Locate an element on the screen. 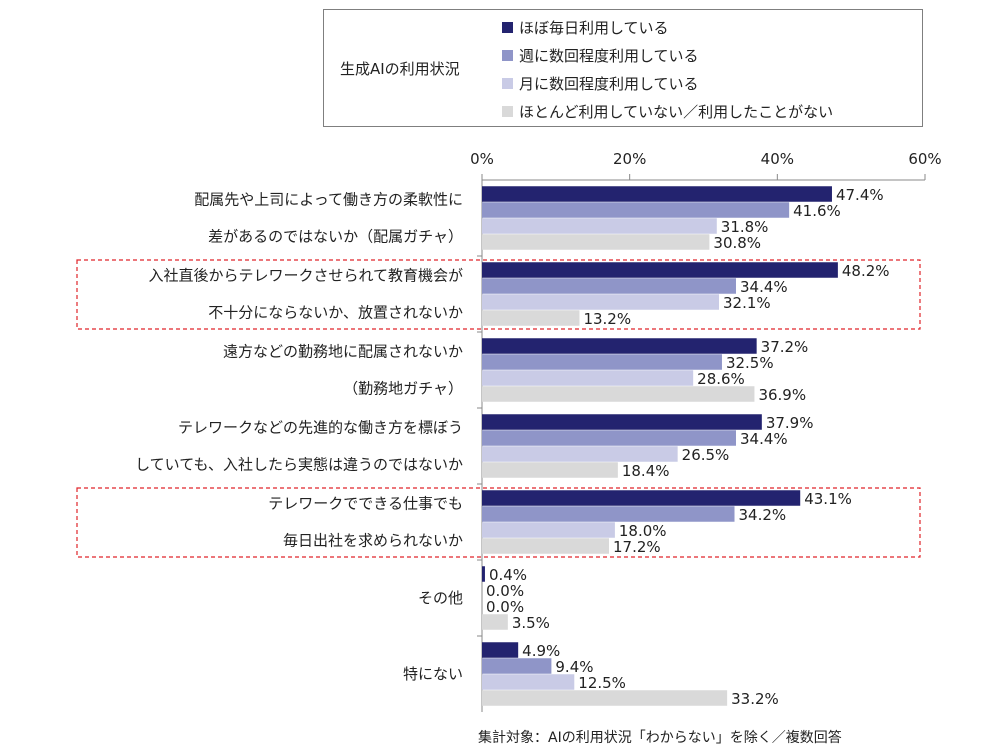  data-label: 18.0% is located at coordinates (643, 531).